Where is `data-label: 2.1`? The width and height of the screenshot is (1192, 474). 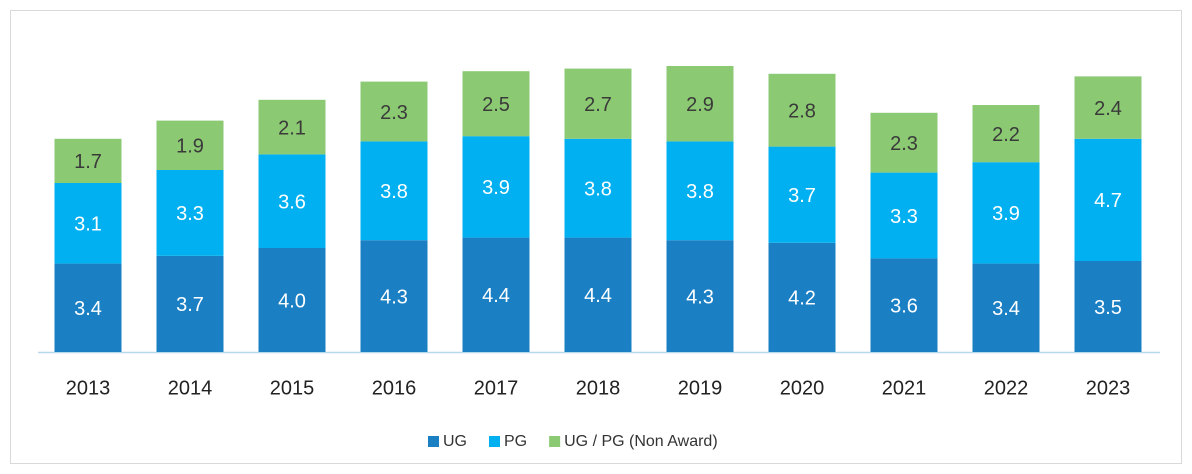 data-label: 2.1 is located at coordinates (292, 128).